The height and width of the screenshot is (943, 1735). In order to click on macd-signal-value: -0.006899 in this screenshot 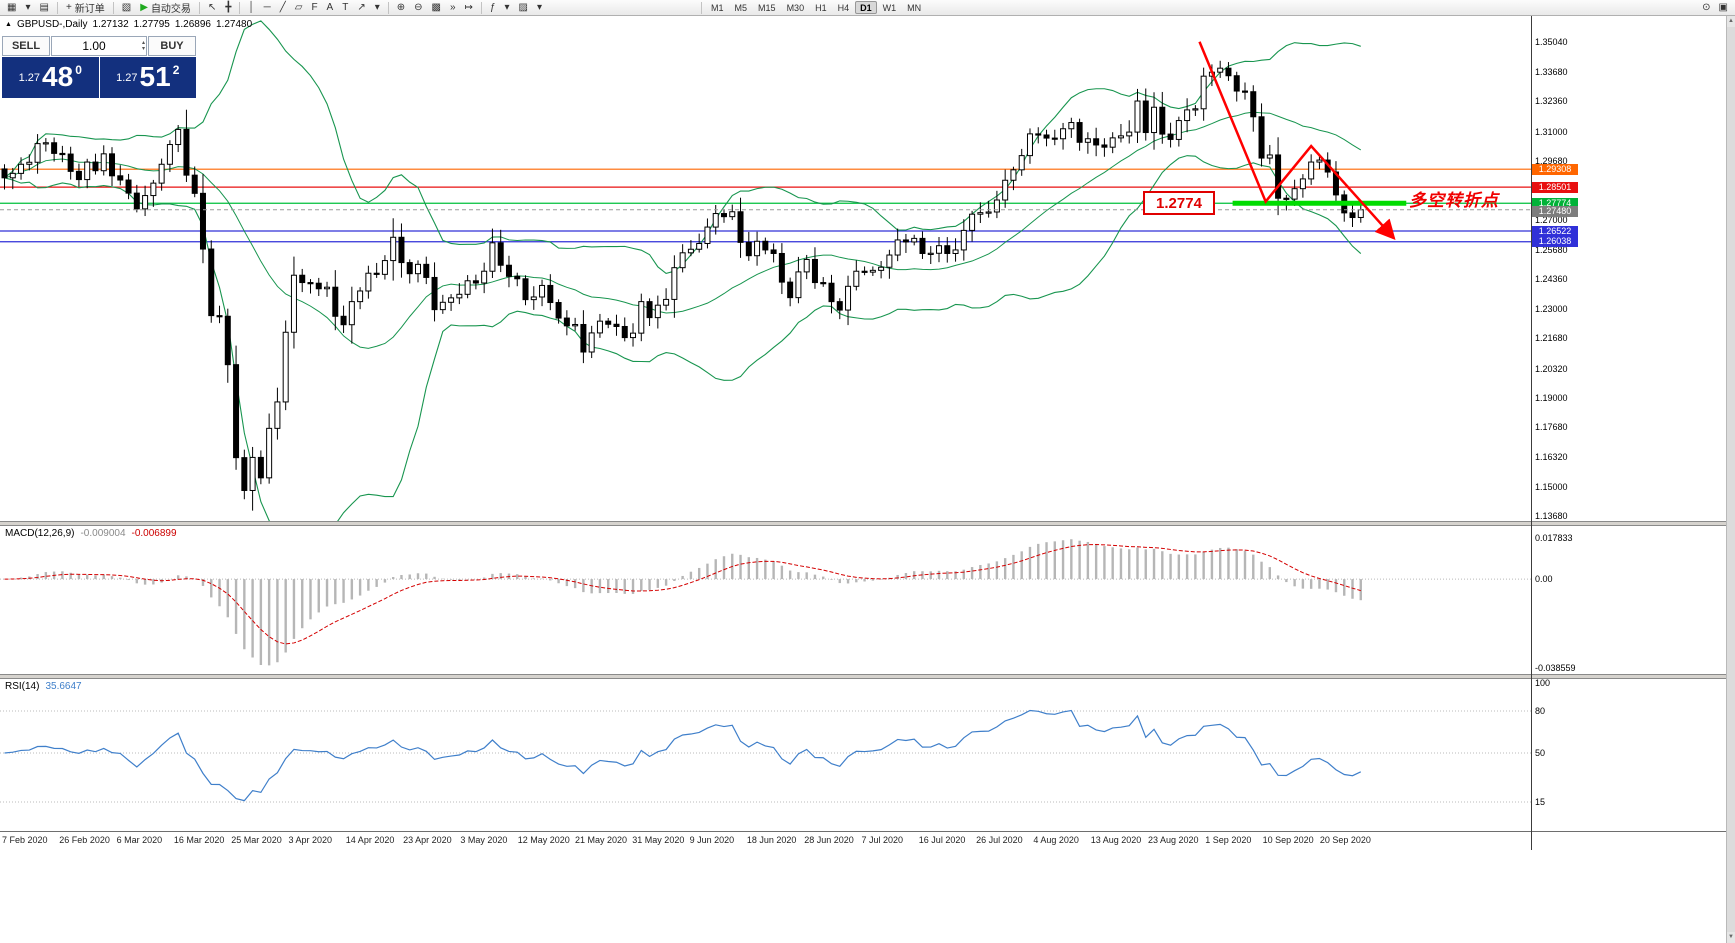, I will do `click(154, 533)`.